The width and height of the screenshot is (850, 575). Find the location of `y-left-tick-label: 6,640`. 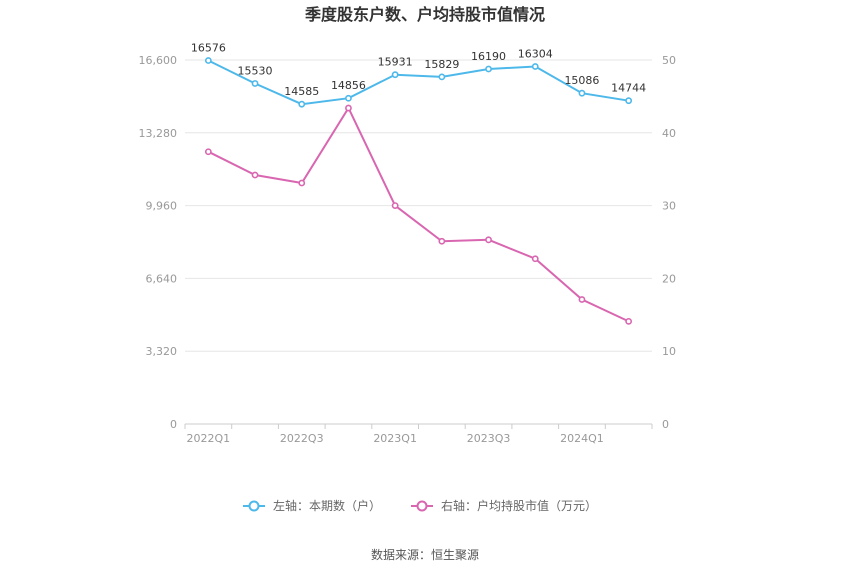

y-left-tick-label: 6,640 is located at coordinates (162, 278).